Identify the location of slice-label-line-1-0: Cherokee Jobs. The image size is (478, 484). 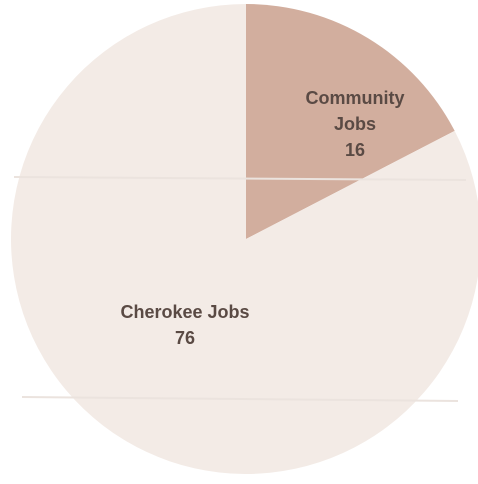
(184, 312).